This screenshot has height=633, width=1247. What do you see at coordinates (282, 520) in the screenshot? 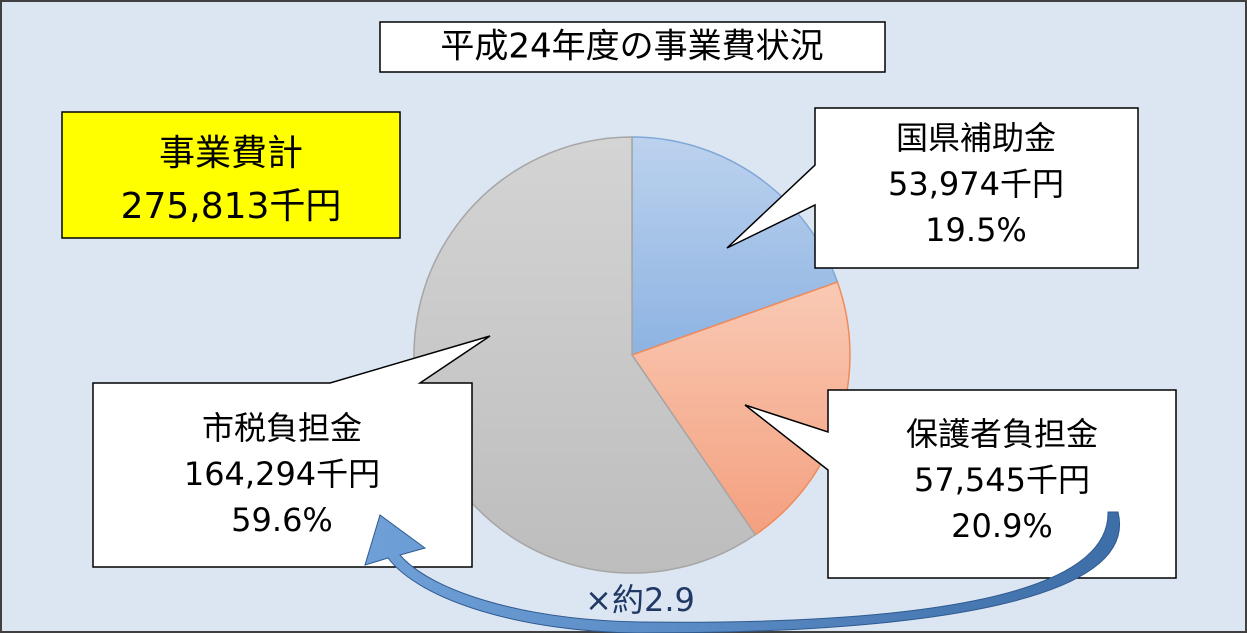
I see `percent-label: 59.6%` at bounding box center [282, 520].